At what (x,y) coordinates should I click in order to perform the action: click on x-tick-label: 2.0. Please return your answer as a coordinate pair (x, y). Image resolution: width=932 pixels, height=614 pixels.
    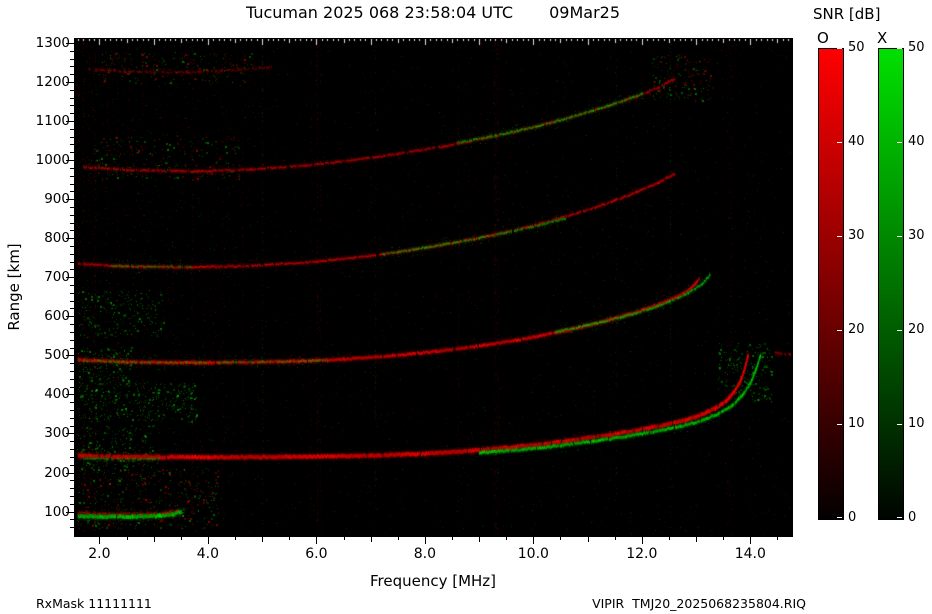
    Looking at the image, I should click on (99, 554).